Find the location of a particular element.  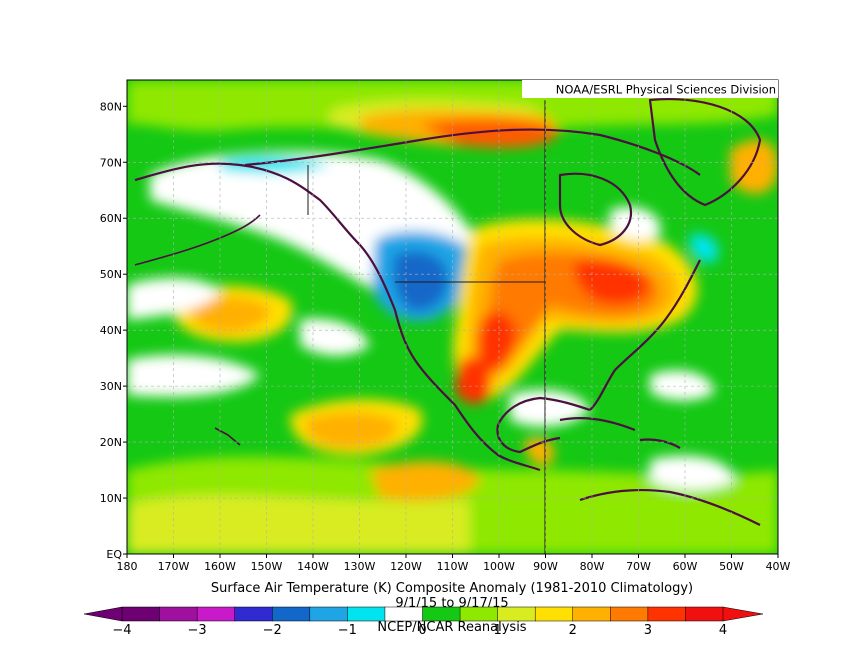

lon-tick-label: 70W is located at coordinates (638, 566).